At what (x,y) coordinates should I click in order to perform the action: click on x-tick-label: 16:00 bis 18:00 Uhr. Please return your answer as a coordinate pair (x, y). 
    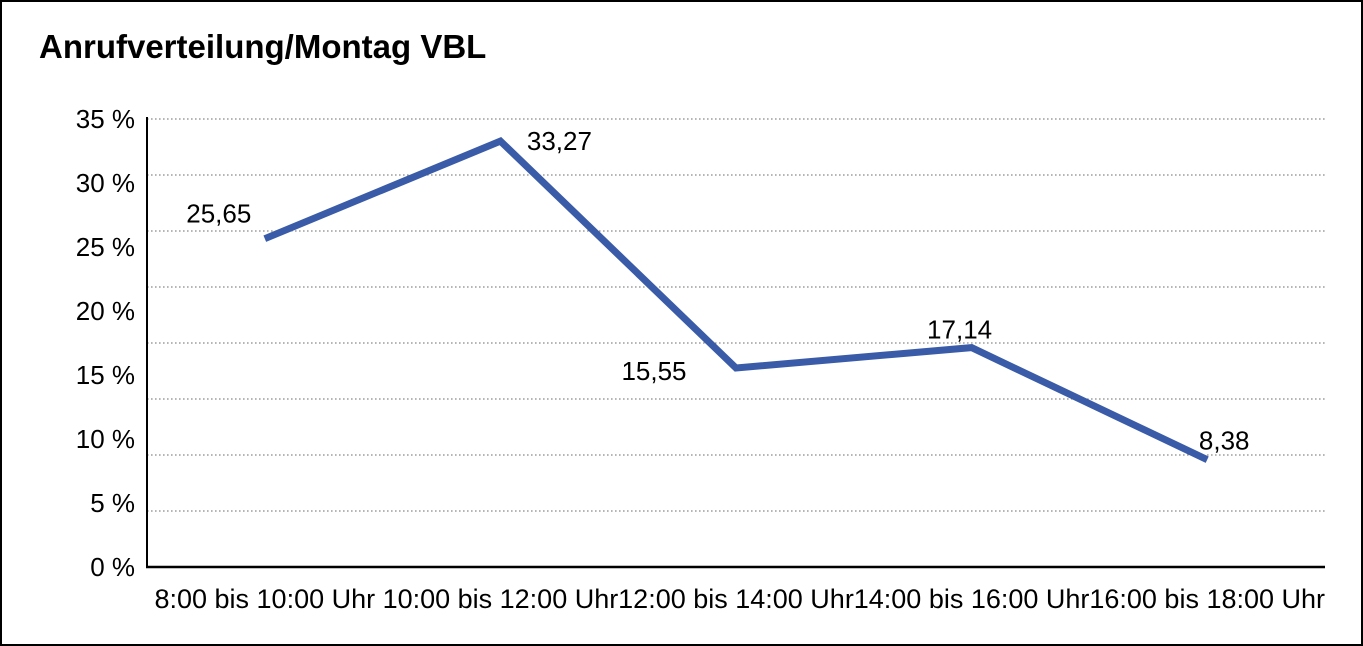
    Looking at the image, I should click on (1207, 599).